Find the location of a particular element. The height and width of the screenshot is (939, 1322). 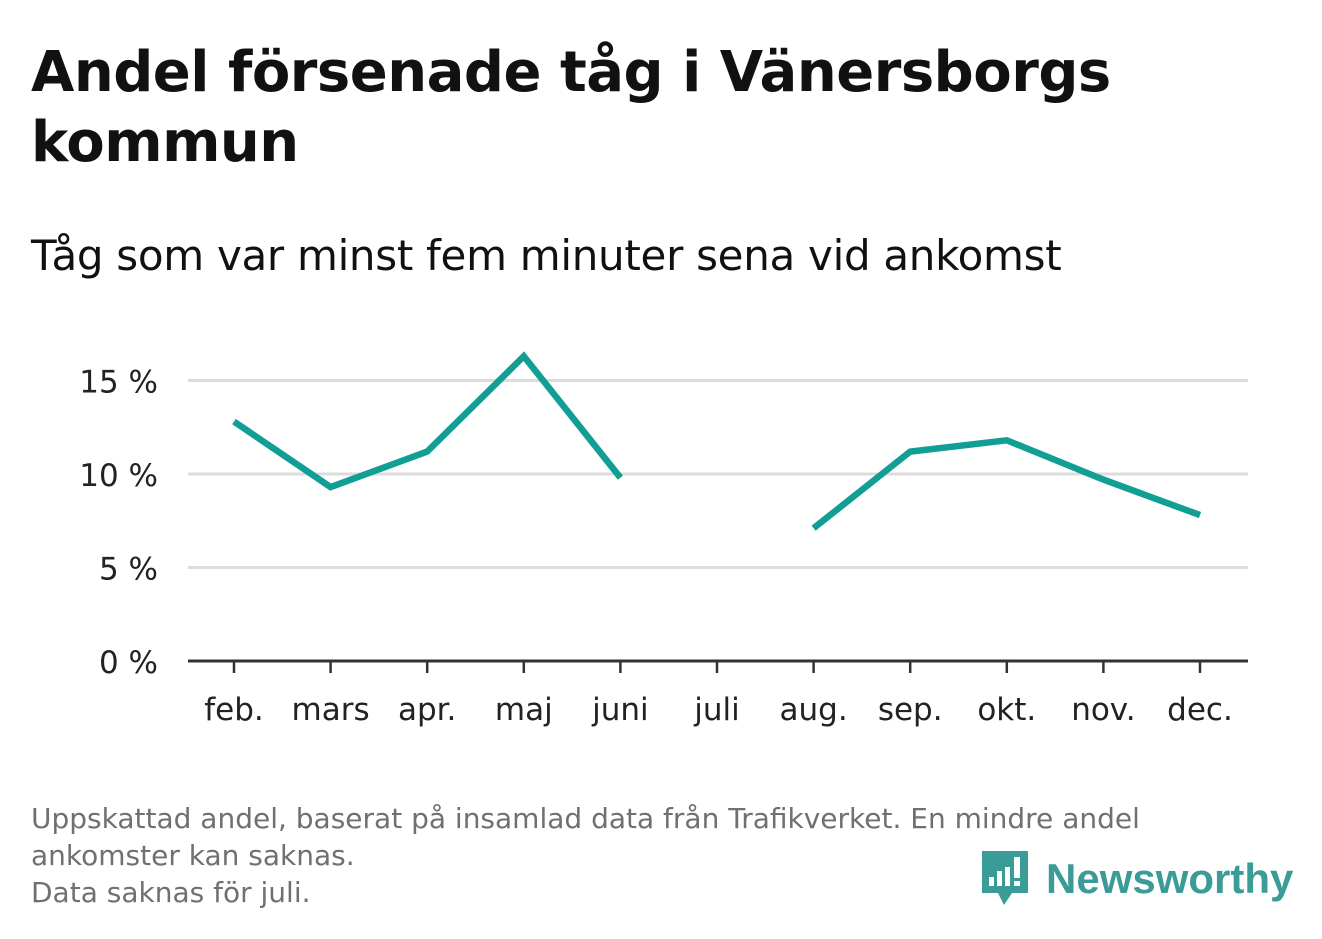

y-axis-tick-labels: 0 % 5 % 10 % 15 % is located at coordinates (118, 523).